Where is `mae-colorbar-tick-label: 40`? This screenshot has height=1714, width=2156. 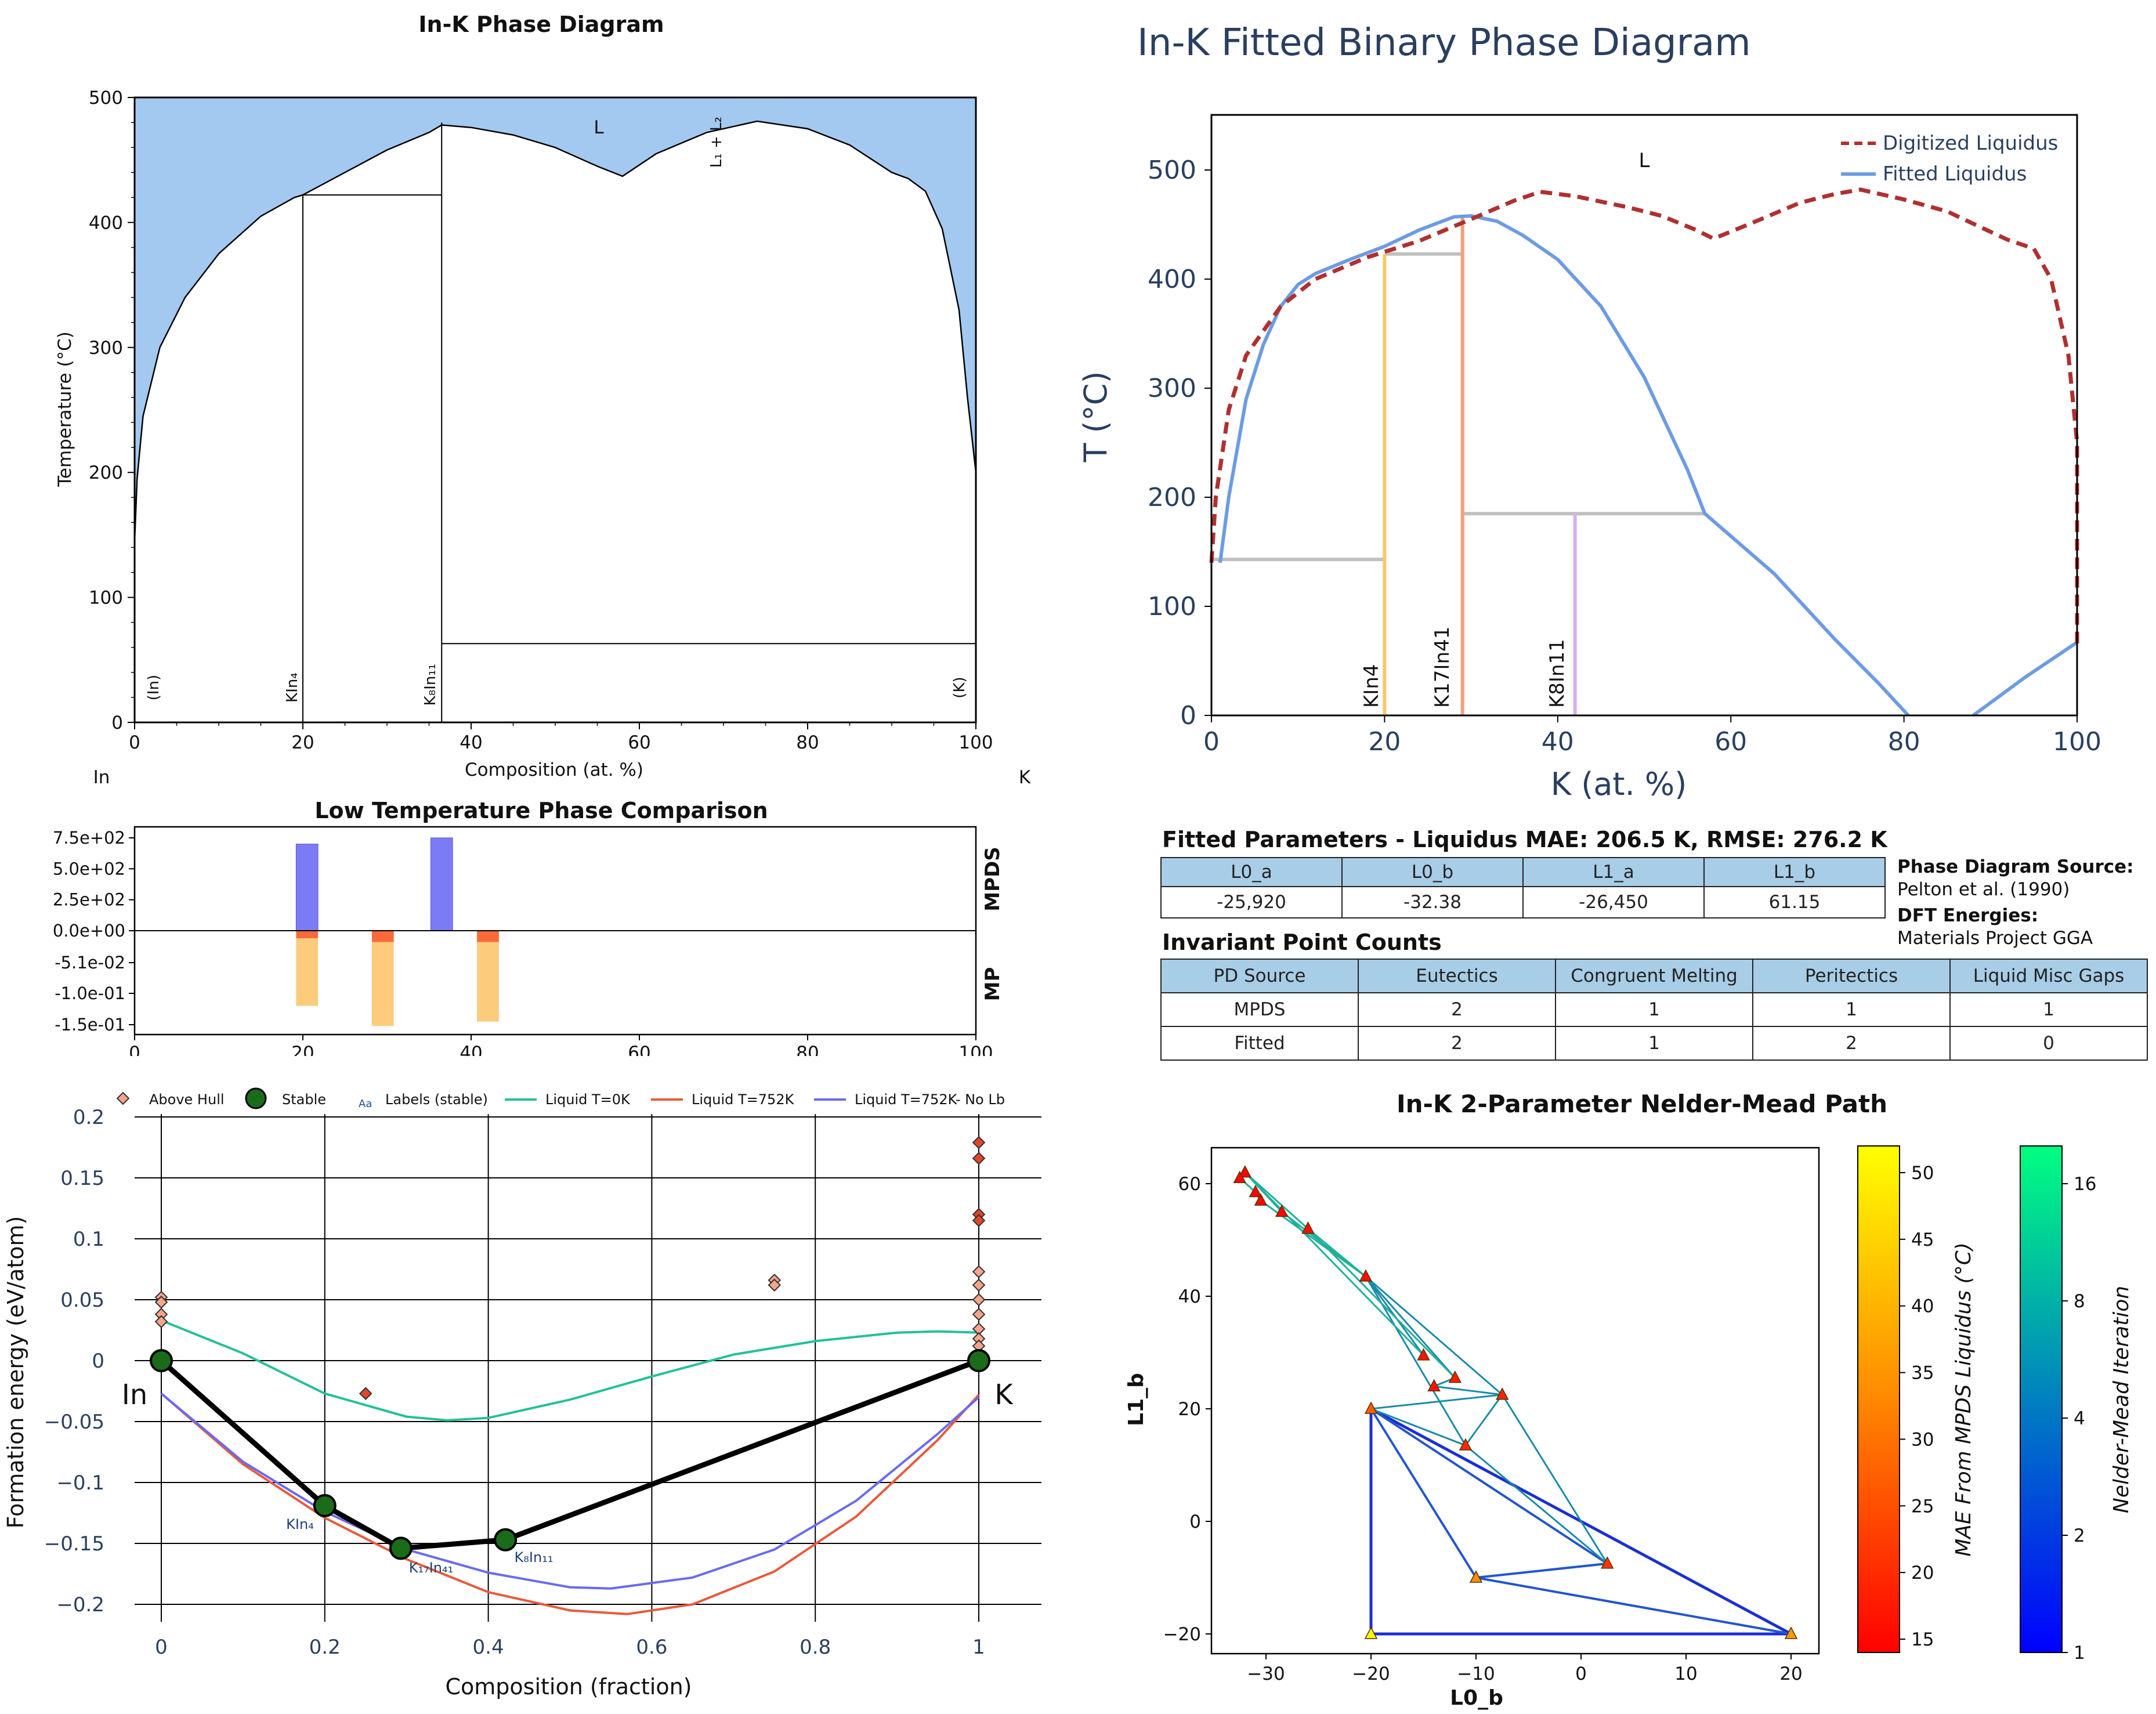 mae-colorbar-tick-label: 40 is located at coordinates (1922, 1307).